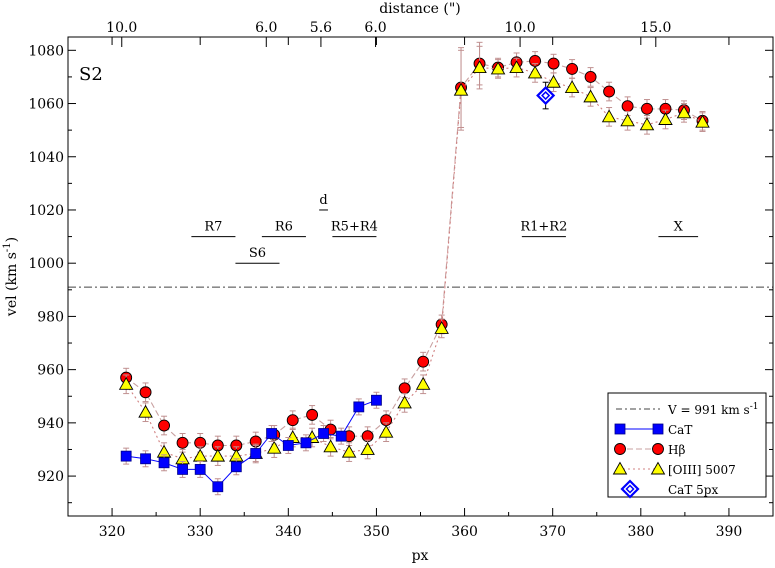 This screenshot has height=568, width=775. I want to click on series-square, so click(251, 443).